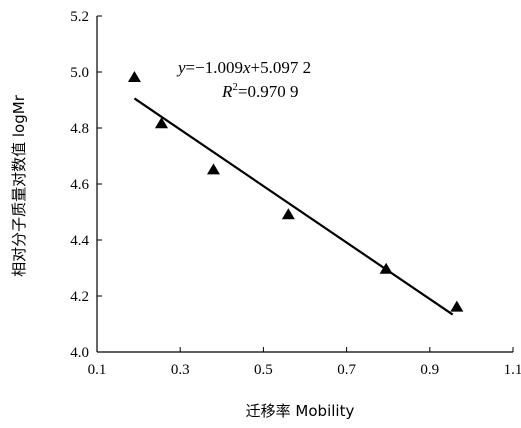 This screenshot has height=428, width=521. What do you see at coordinates (79, 17) in the screenshot?
I see `y-tick-label: 5.2` at bounding box center [79, 17].